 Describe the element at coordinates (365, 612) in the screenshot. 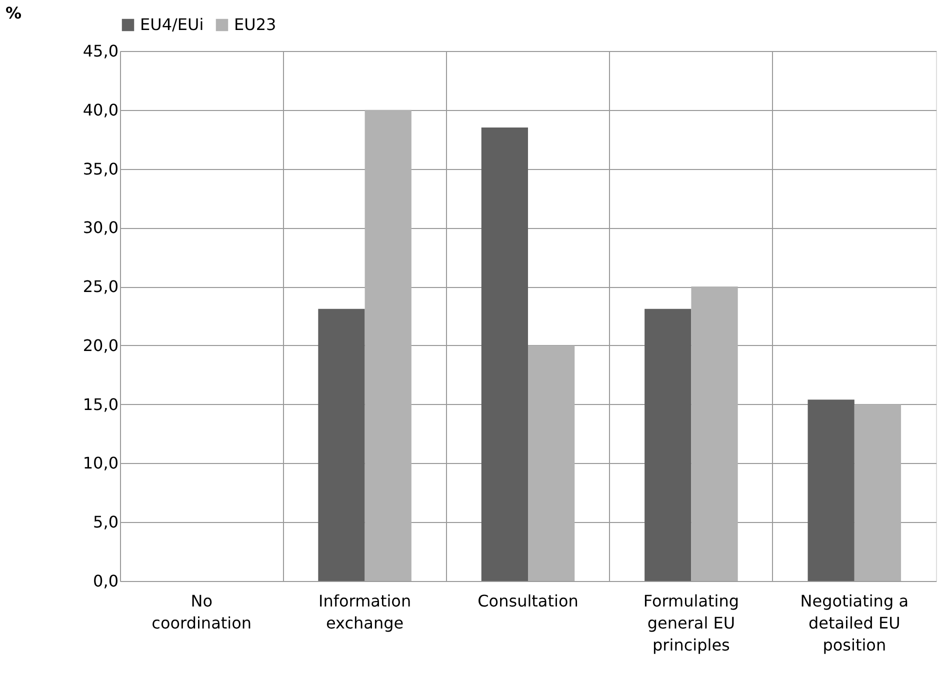

I see `x-tick-label: Information exchange` at that location.